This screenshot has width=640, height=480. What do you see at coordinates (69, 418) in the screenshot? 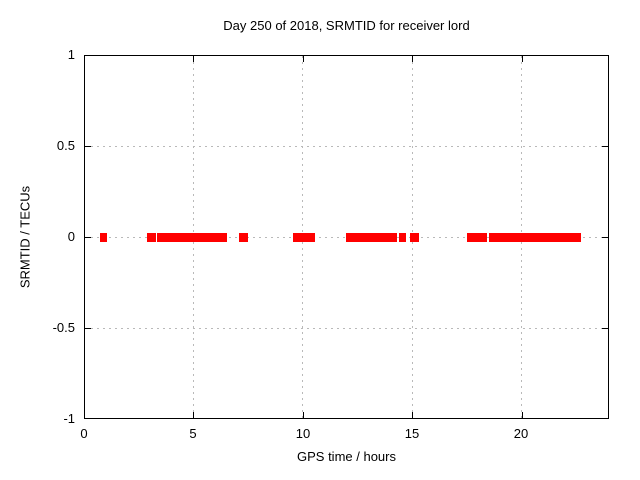
I see `y-tick-label: -1` at bounding box center [69, 418].